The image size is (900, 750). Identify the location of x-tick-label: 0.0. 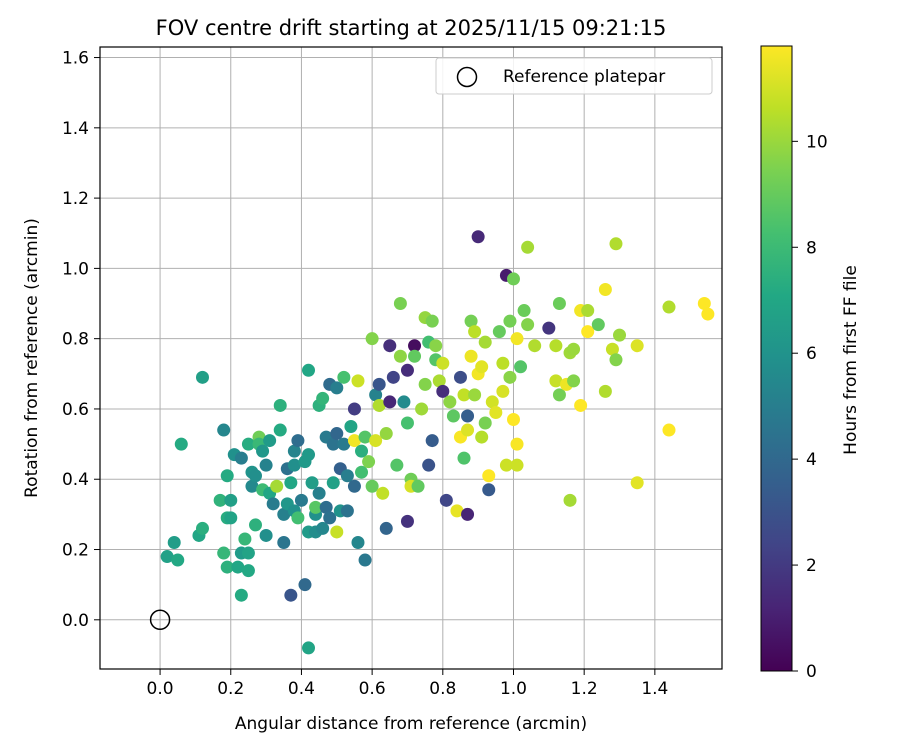
(160, 689).